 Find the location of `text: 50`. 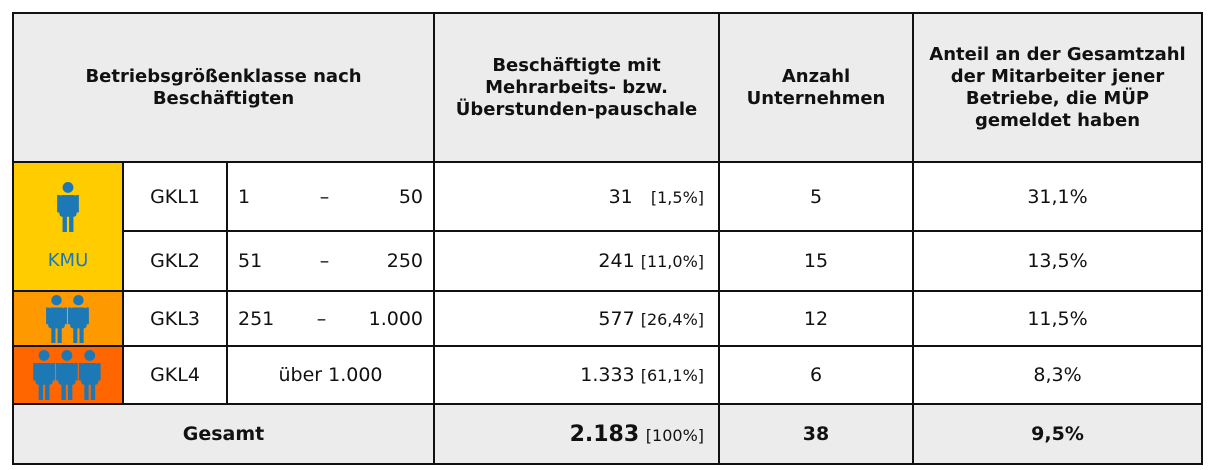

text: 50 is located at coordinates (410, 196).